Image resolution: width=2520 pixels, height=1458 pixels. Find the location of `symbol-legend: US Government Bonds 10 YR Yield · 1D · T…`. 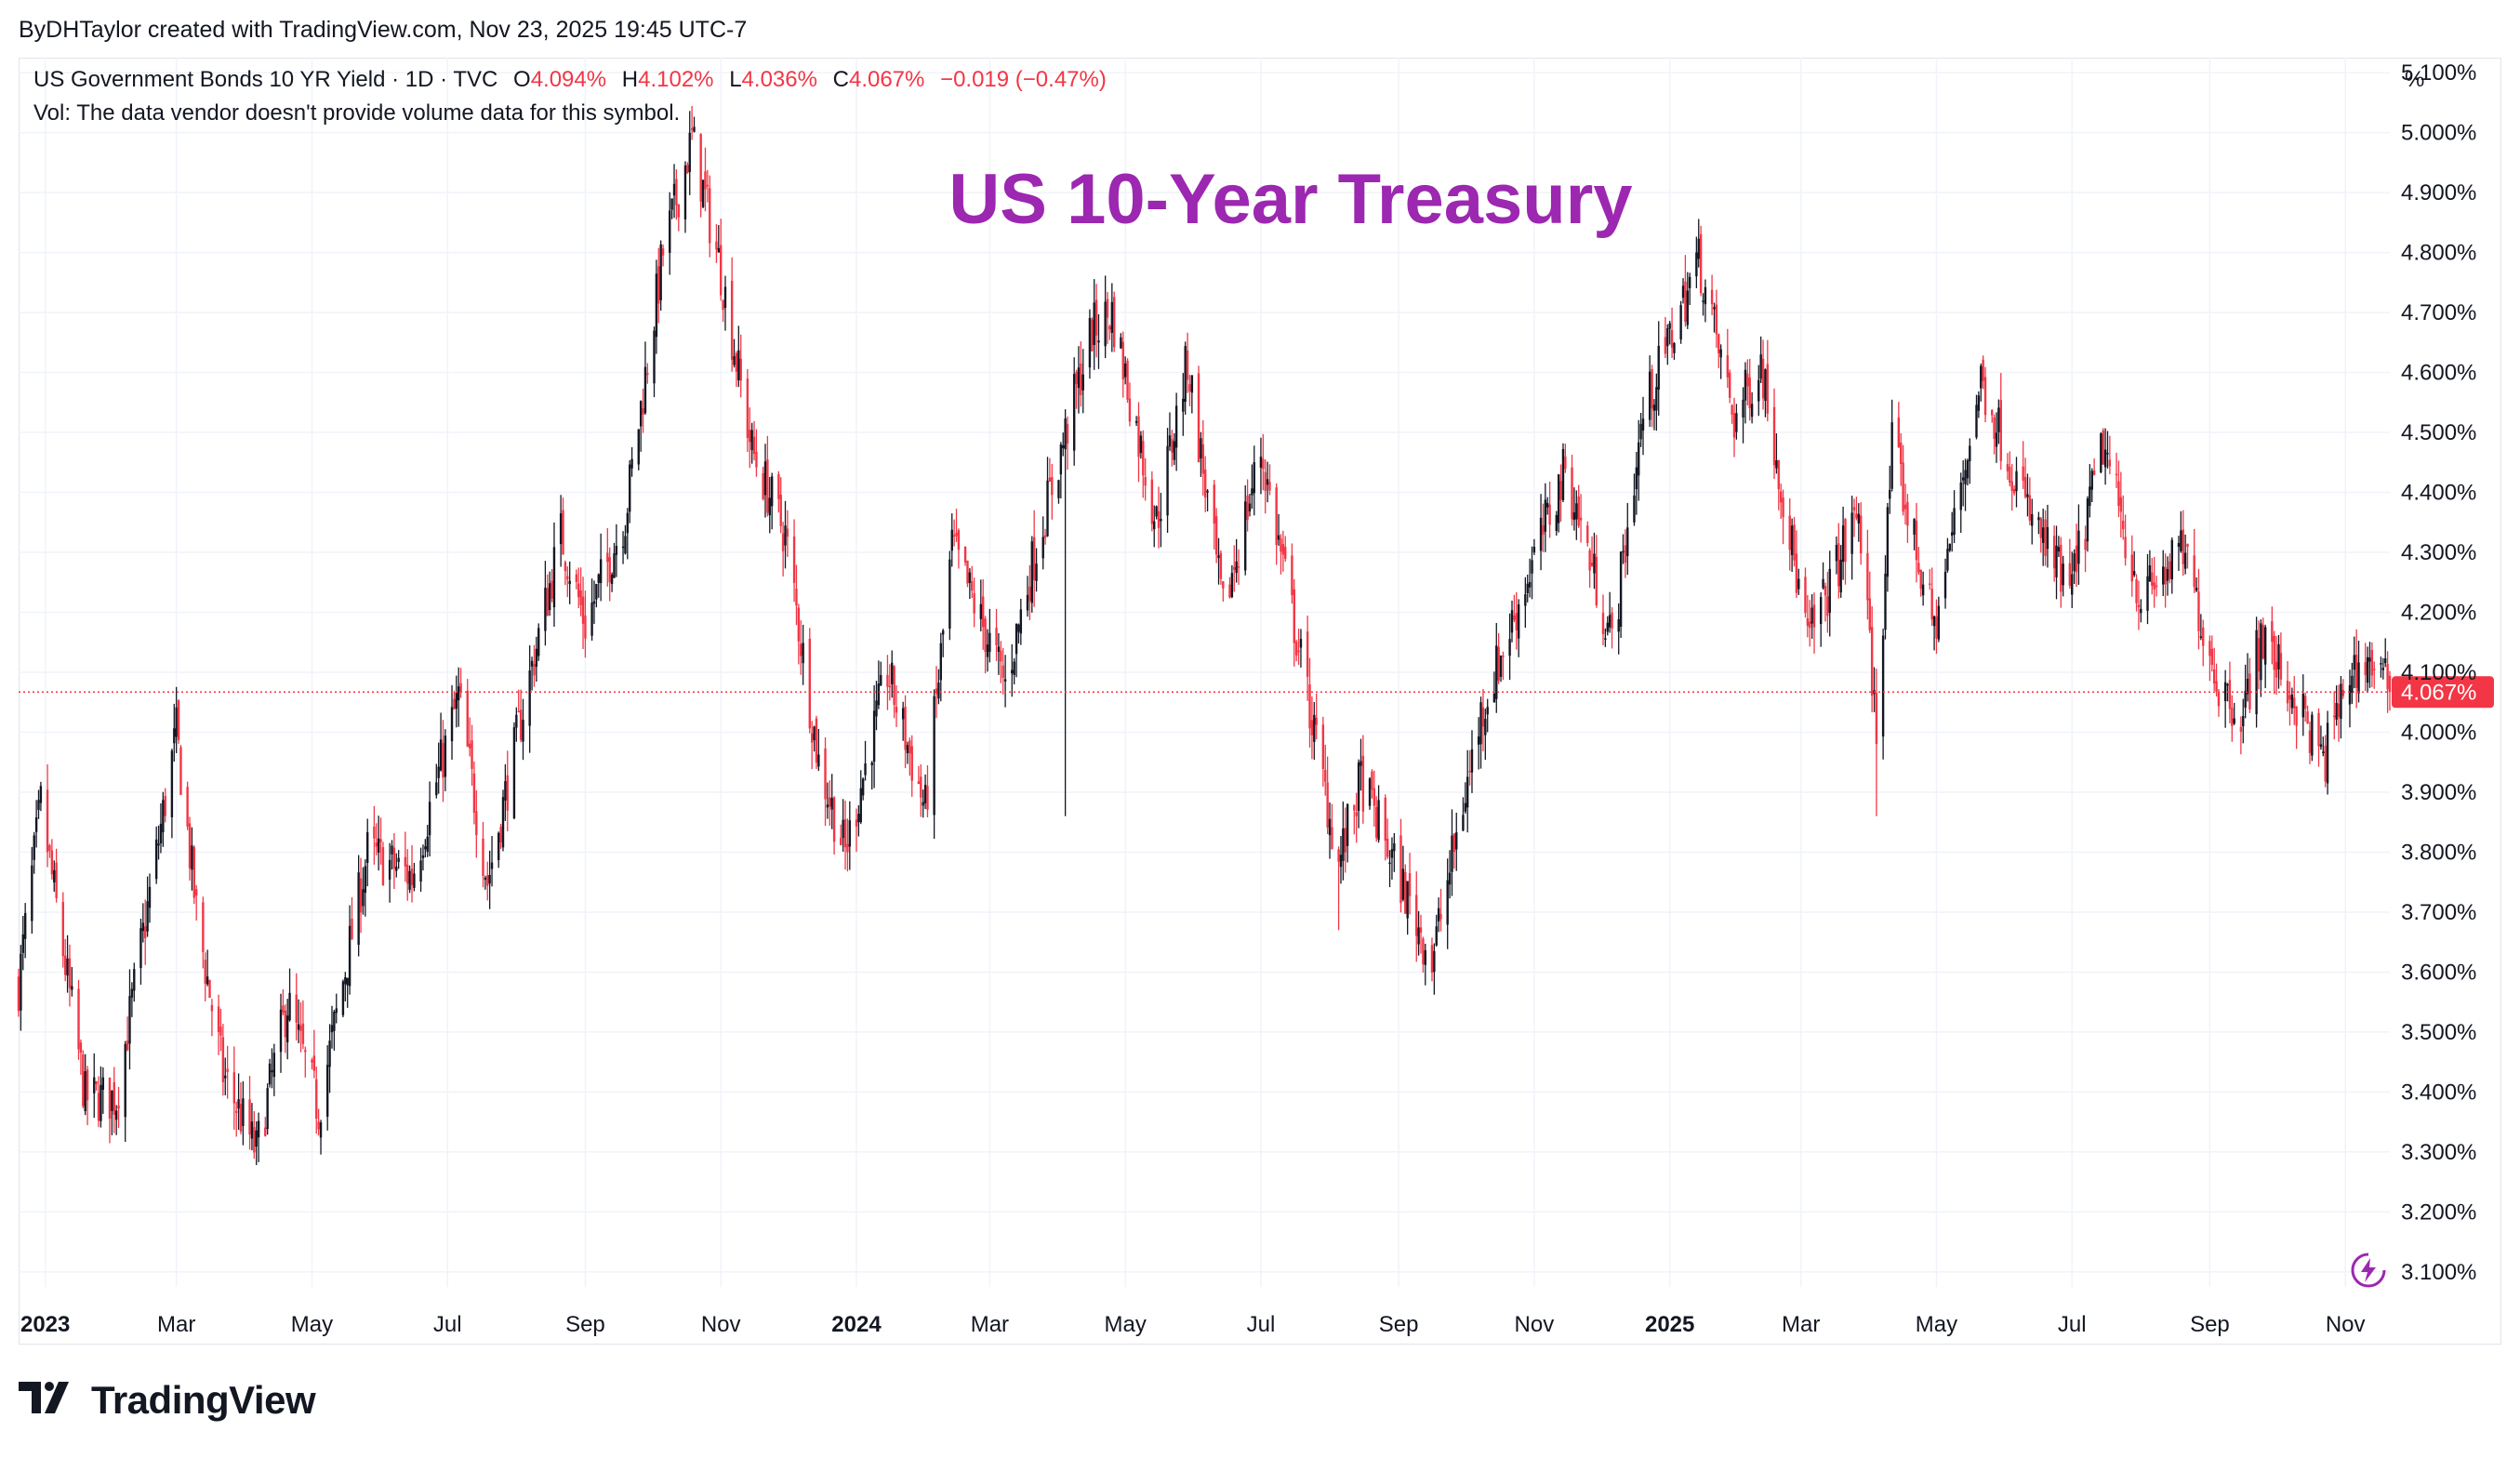

symbol-legend: US Government Bonds 10 YR Yield · 1D · T… is located at coordinates (570, 80).